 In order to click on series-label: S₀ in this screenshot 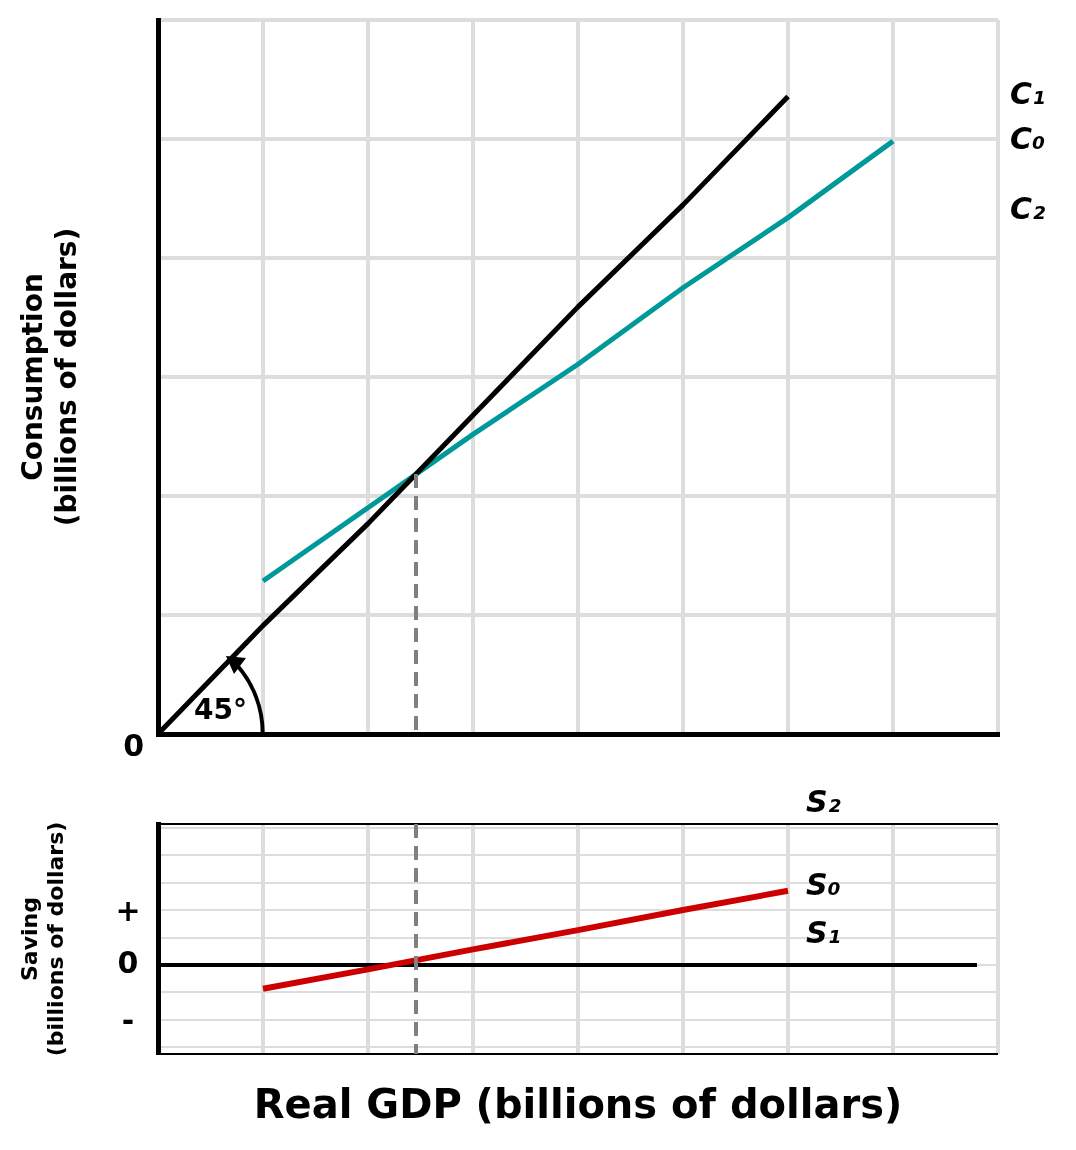, I will do `click(823, 884)`.